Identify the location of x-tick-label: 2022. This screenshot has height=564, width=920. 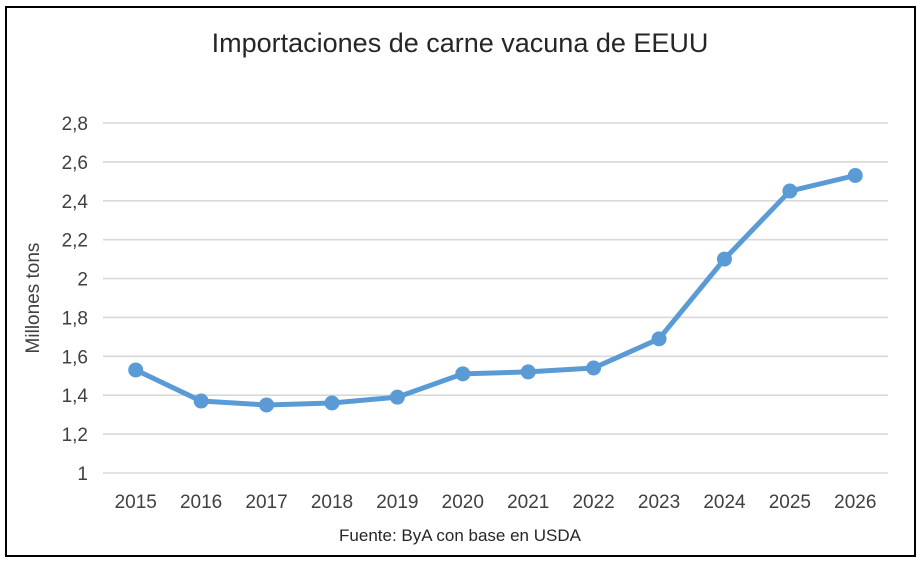
(593, 502).